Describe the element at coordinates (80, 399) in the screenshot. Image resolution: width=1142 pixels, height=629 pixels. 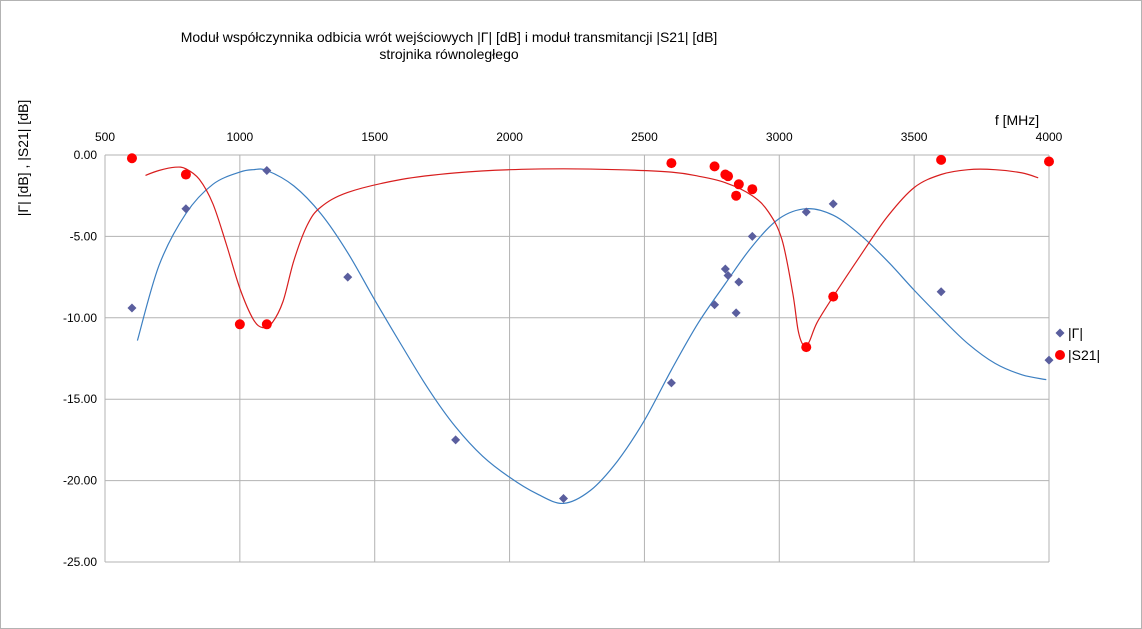
I see `y-tick-label: -15.00` at that location.